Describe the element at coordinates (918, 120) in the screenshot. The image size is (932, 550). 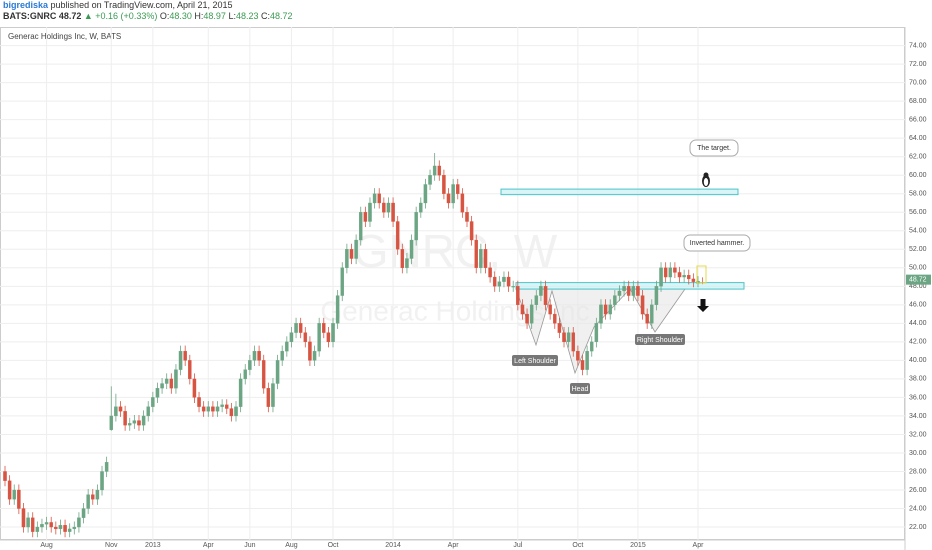
I see `y-tick-label: 66.00` at that location.